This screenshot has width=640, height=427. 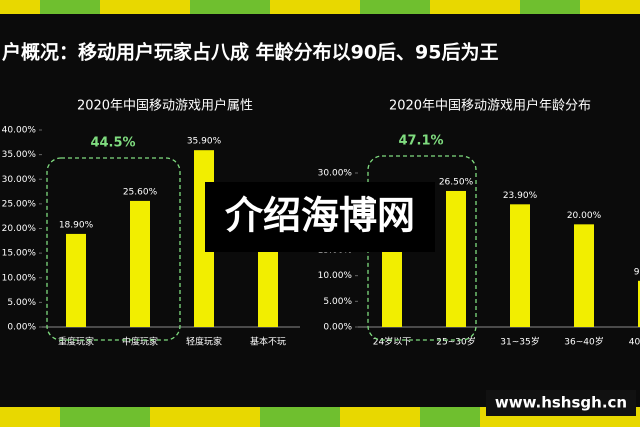 What do you see at coordinates (250, 52) in the screenshot?
I see `slide-title: 户概况：移动用户玩家占八成 年龄分布以90后、95后为王` at bounding box center [250, 52].